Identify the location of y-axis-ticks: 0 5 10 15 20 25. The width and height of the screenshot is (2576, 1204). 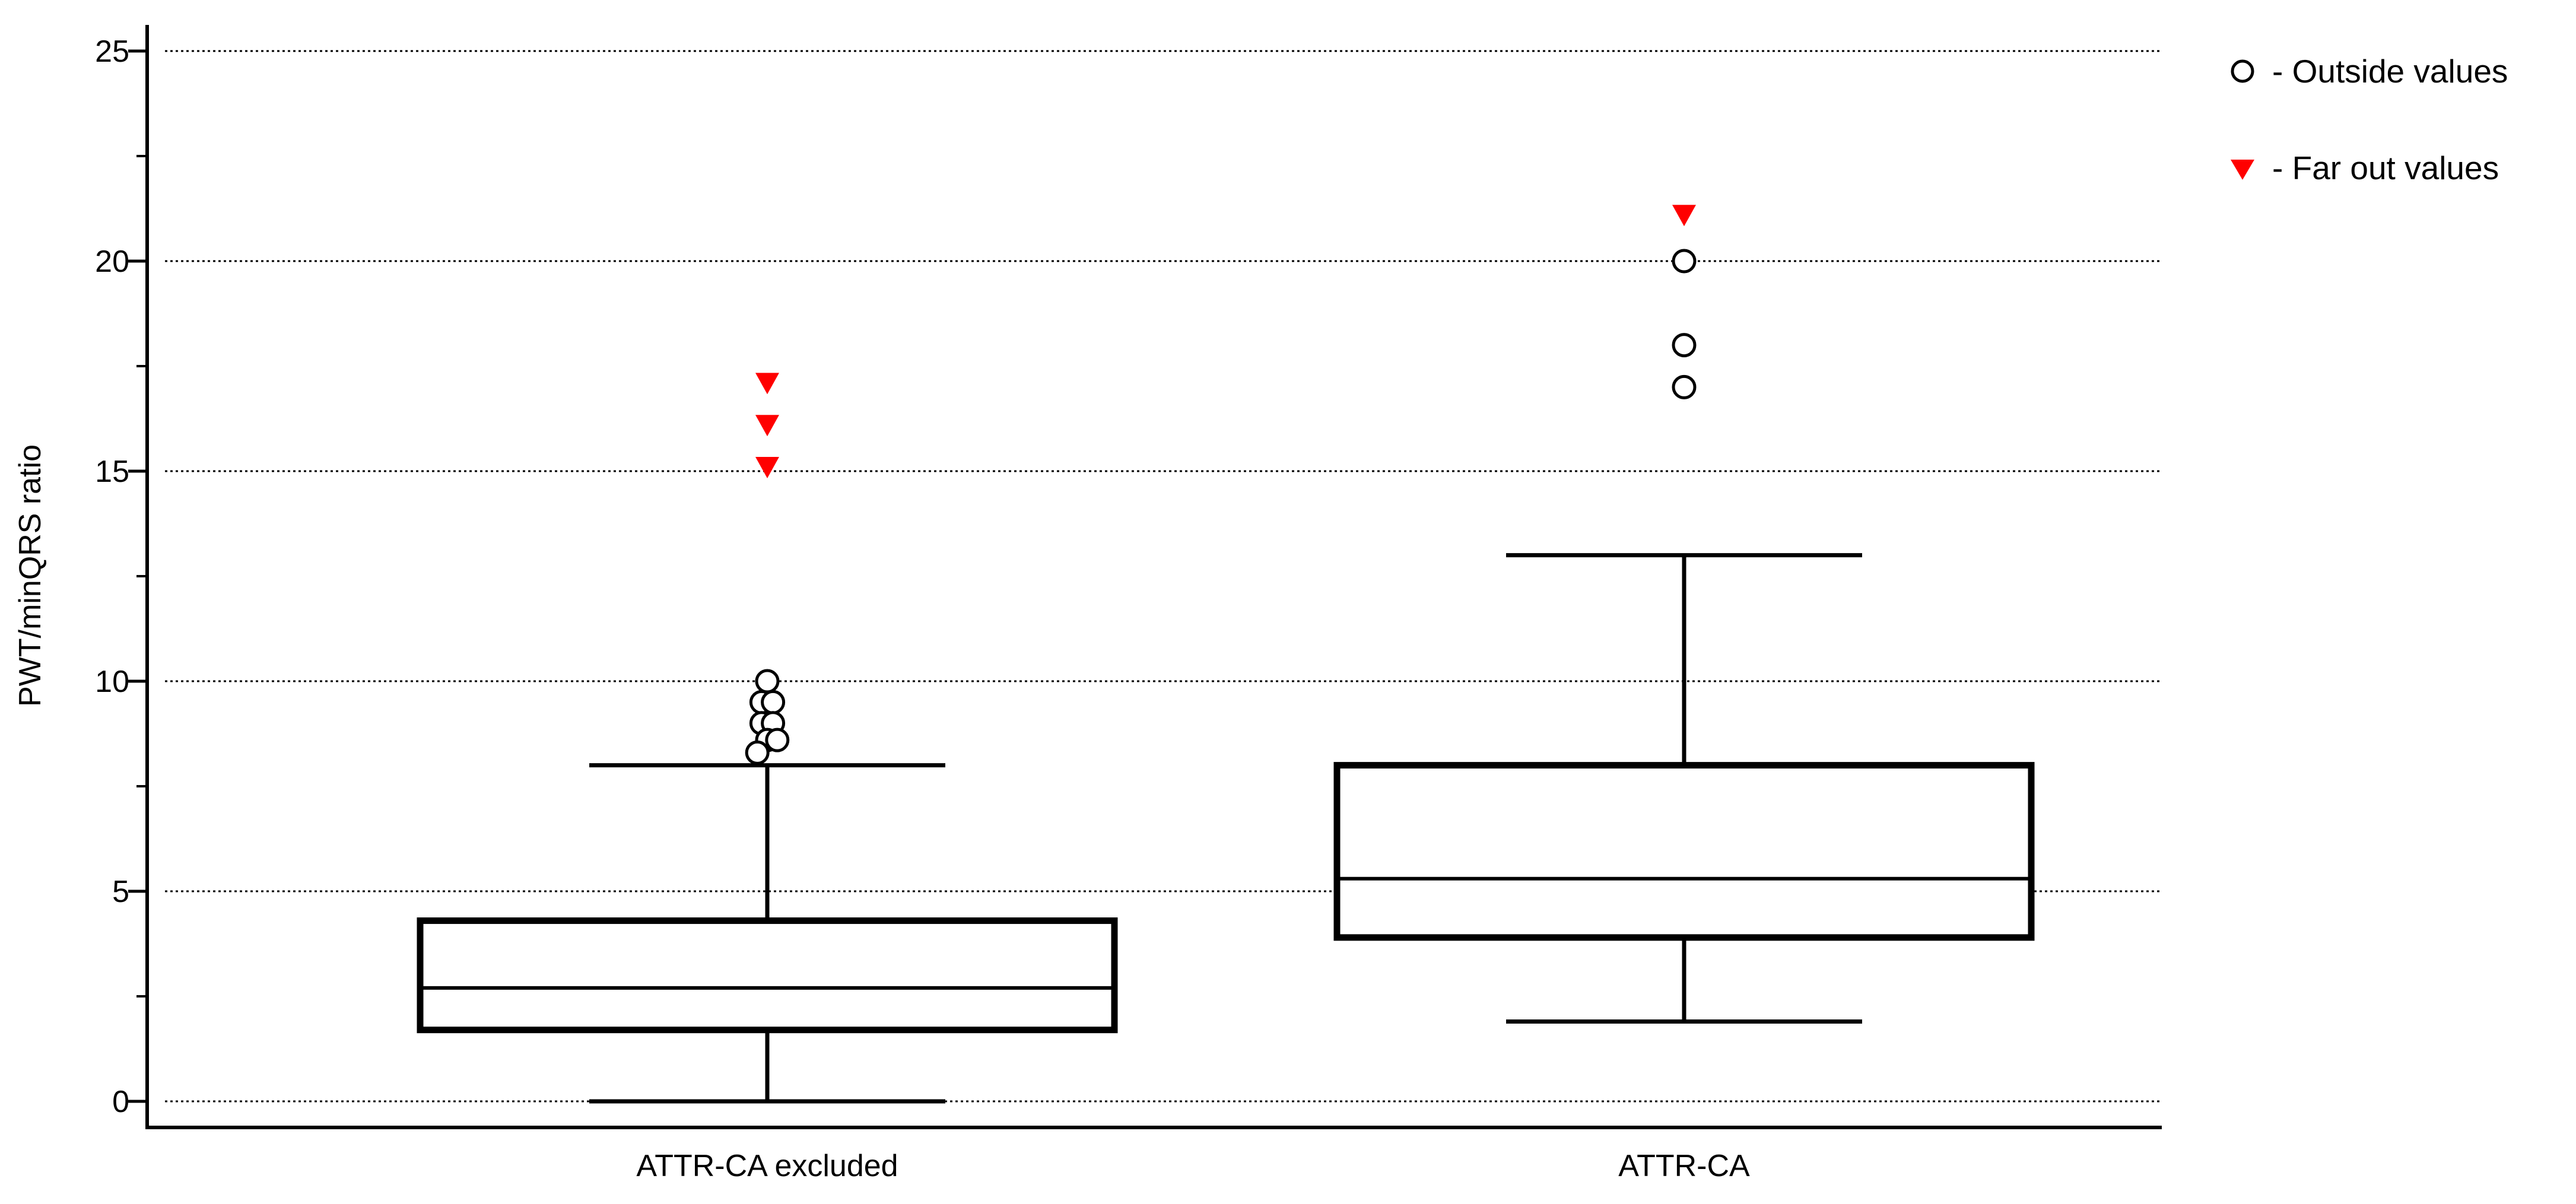
(121, 576).